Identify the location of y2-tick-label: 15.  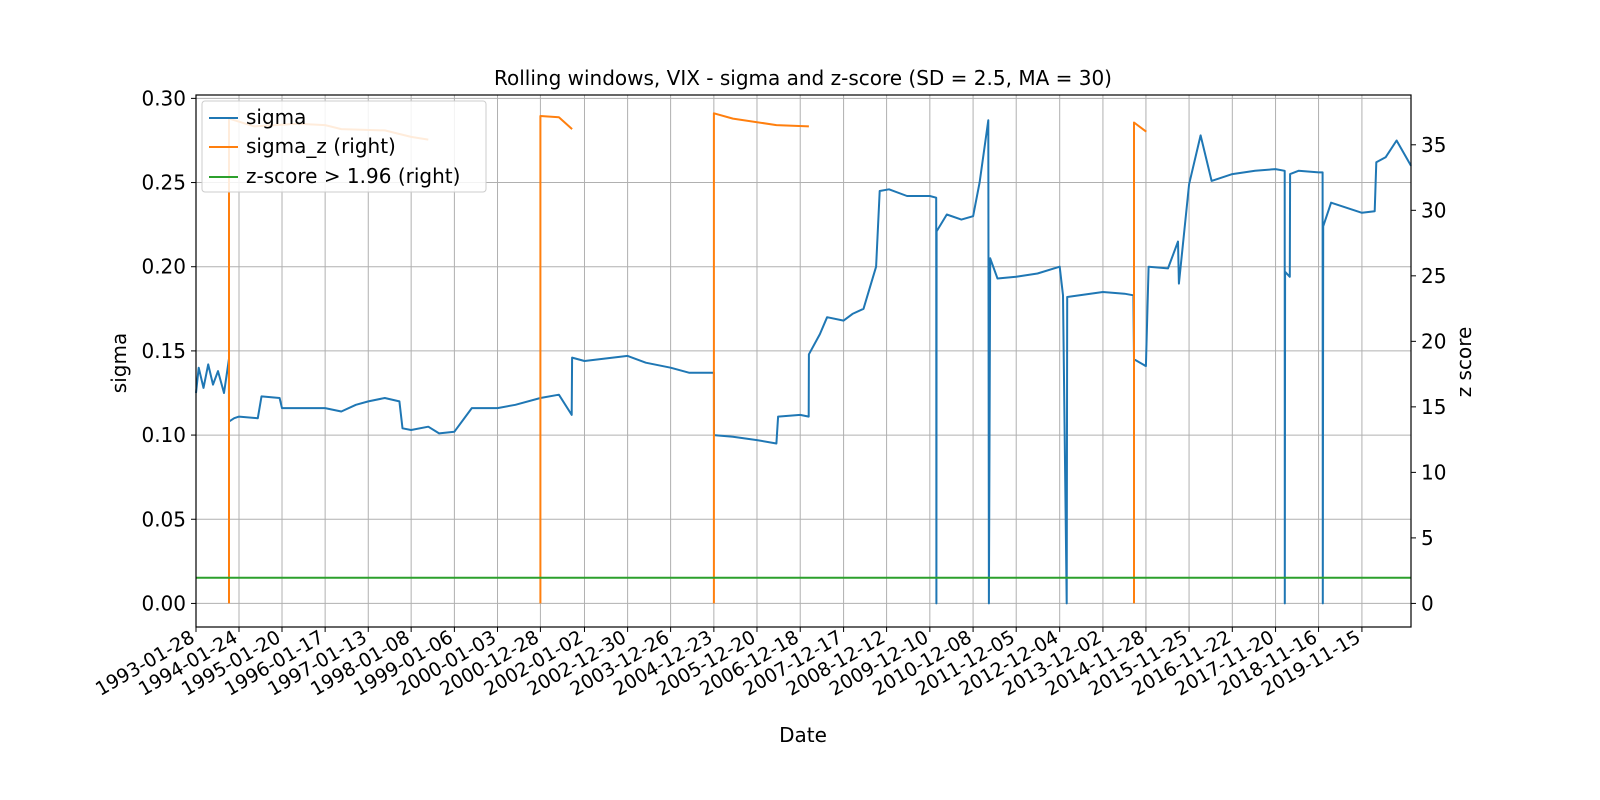
(1433, 407).